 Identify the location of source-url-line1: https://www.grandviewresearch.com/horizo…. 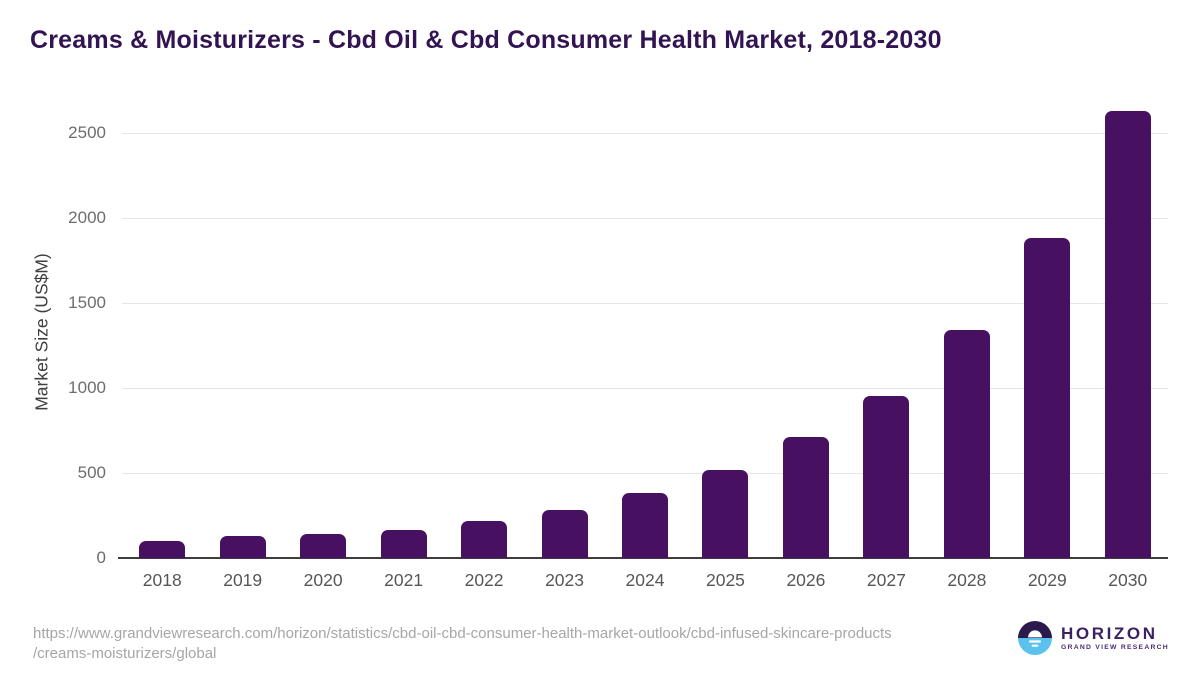
(462, 633).